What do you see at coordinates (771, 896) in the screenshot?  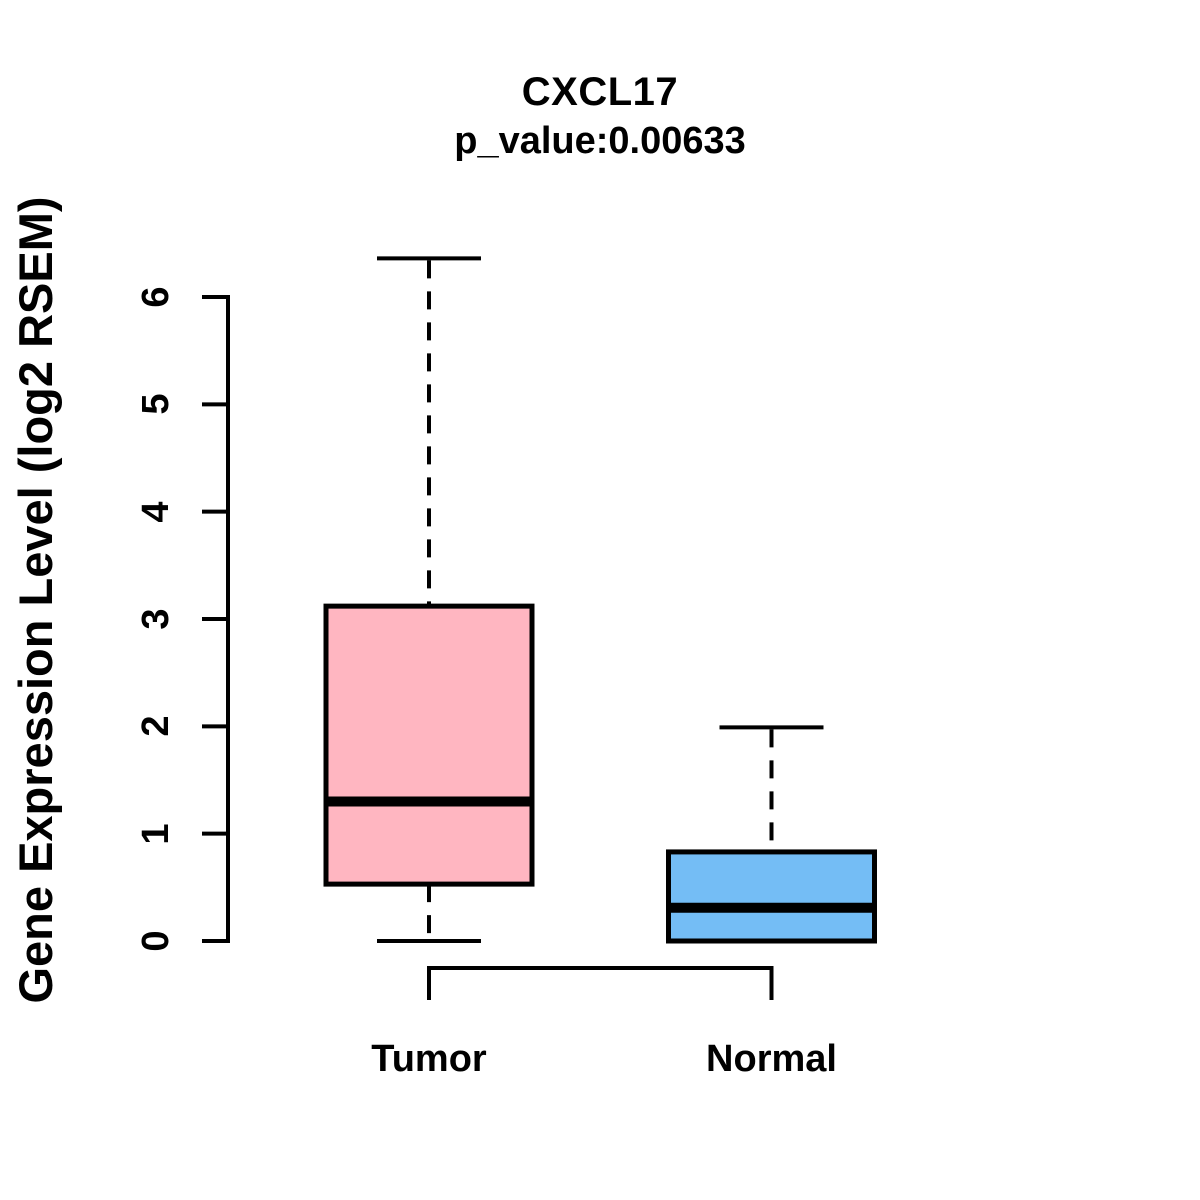 I see `normal-box` at bounding box center [771, 896].